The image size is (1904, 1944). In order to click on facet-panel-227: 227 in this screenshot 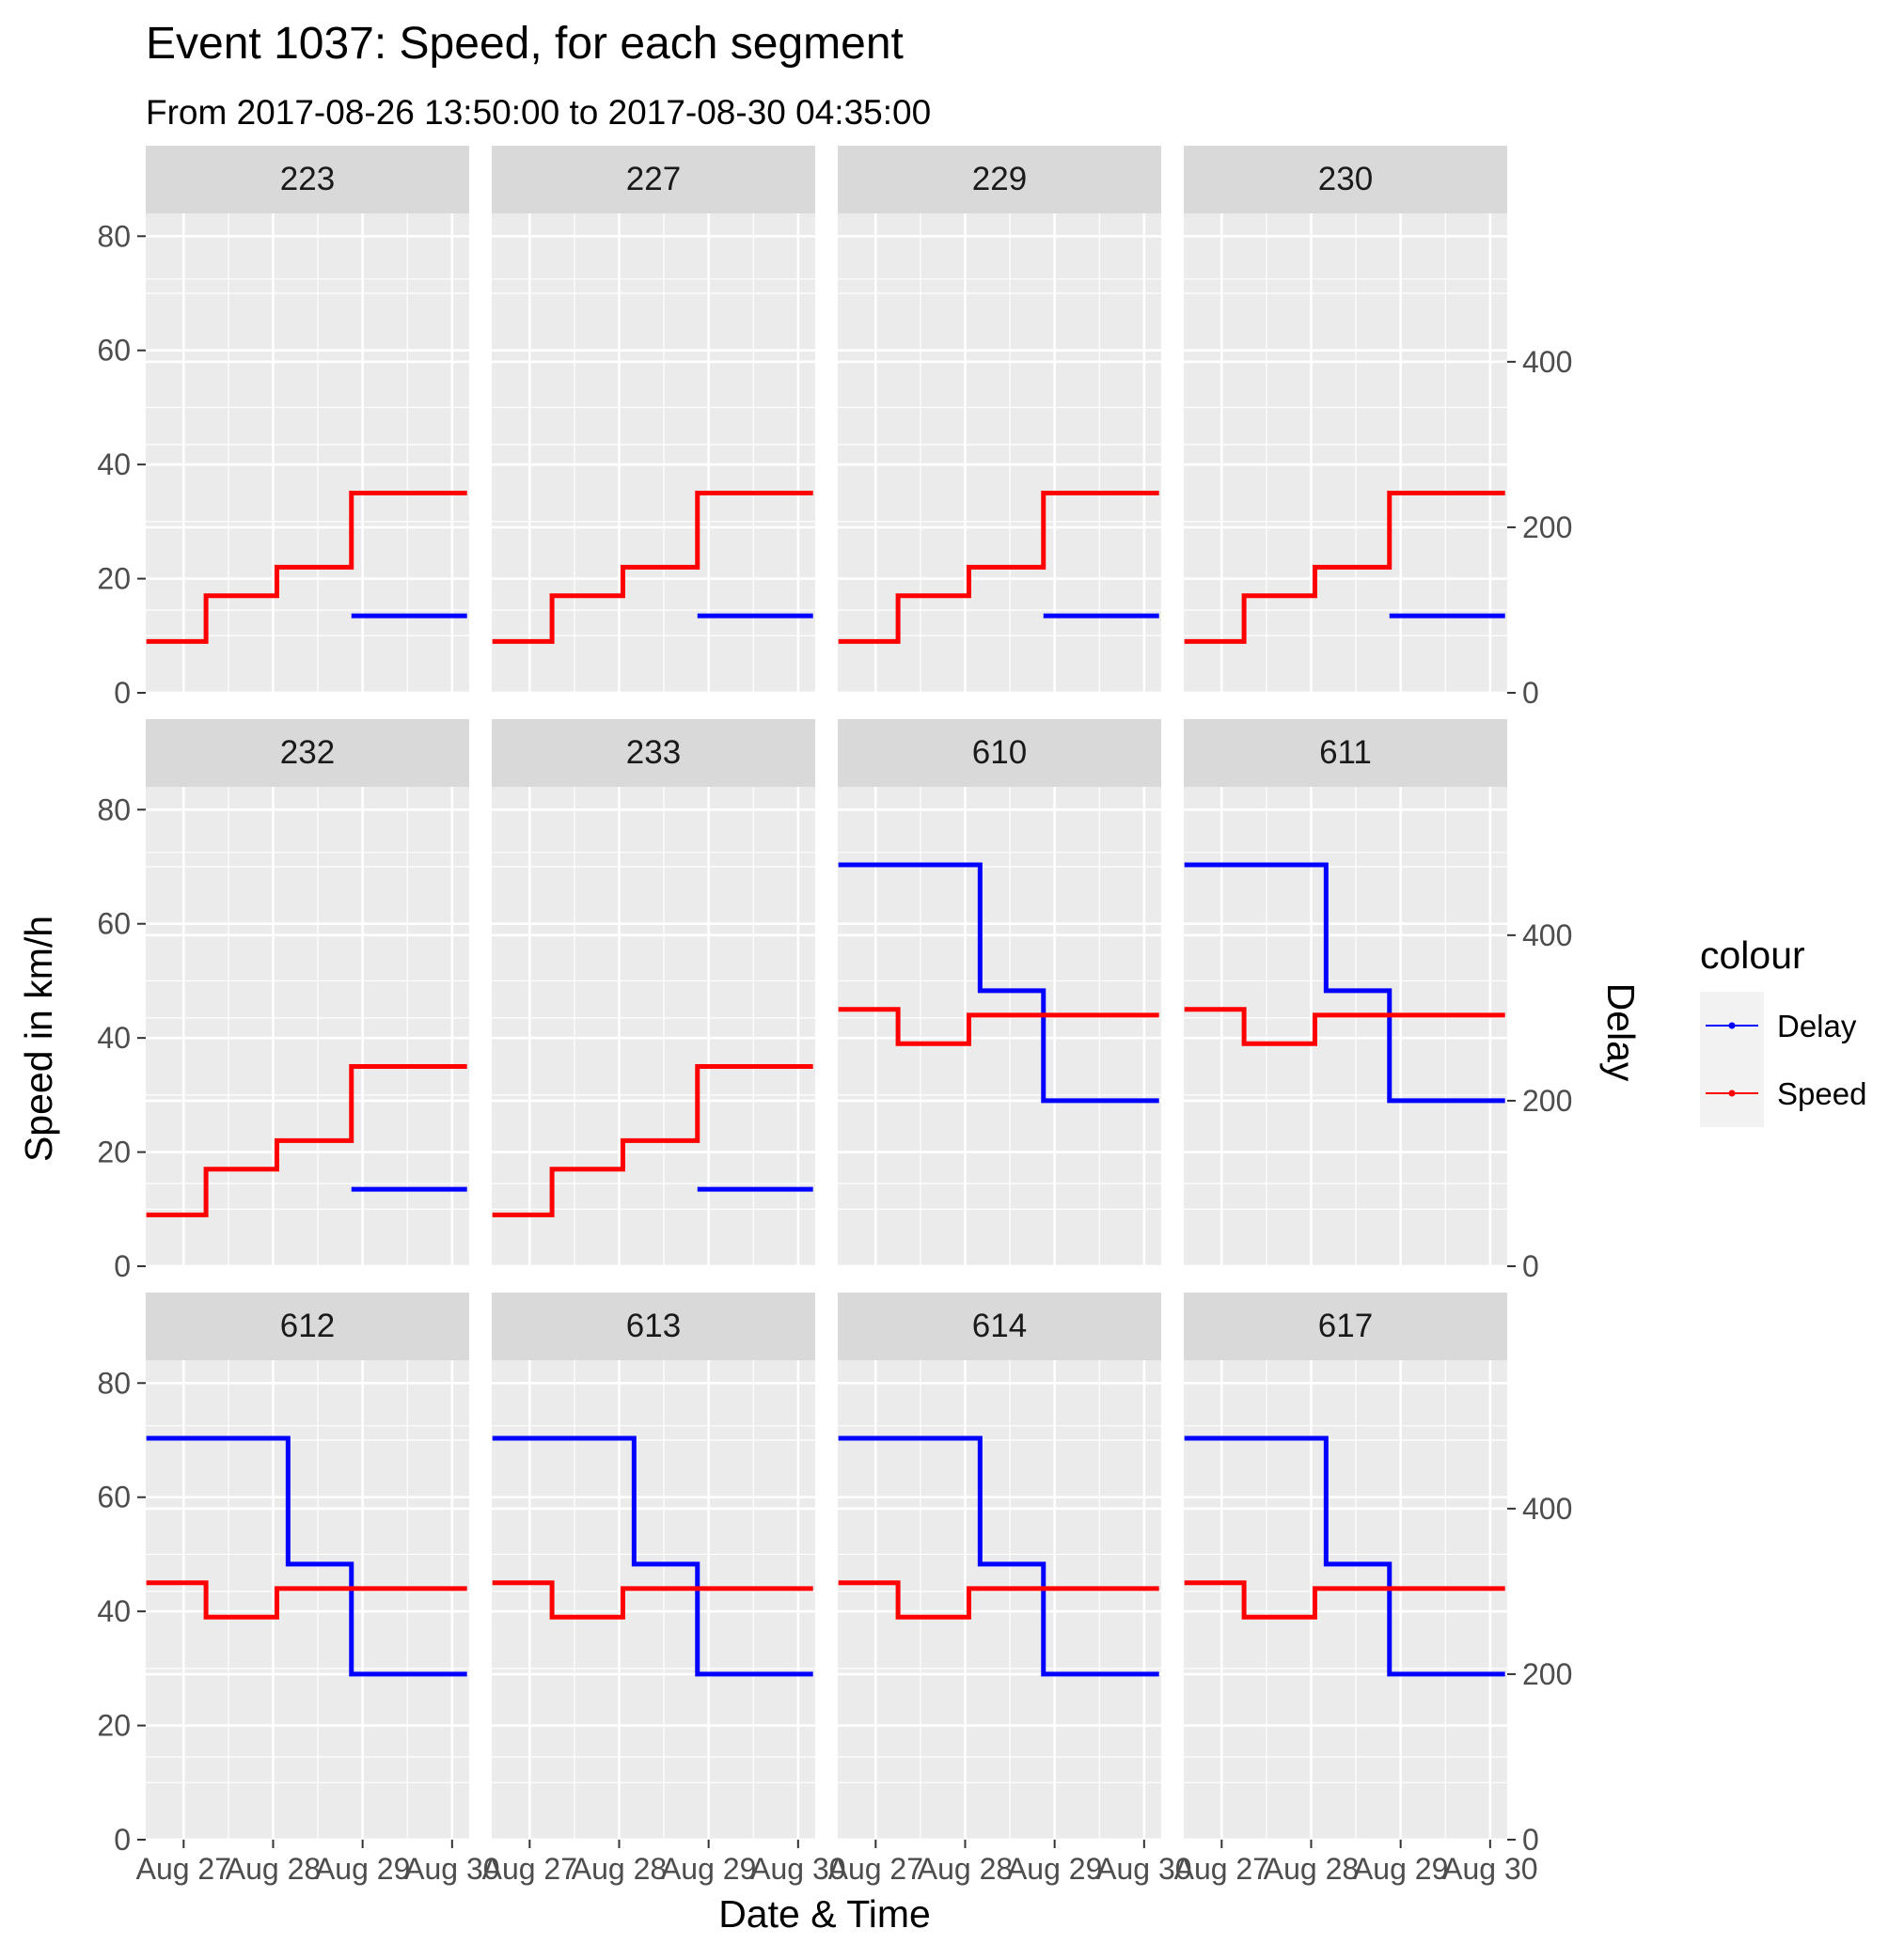, I will do `click(653, 420)`.